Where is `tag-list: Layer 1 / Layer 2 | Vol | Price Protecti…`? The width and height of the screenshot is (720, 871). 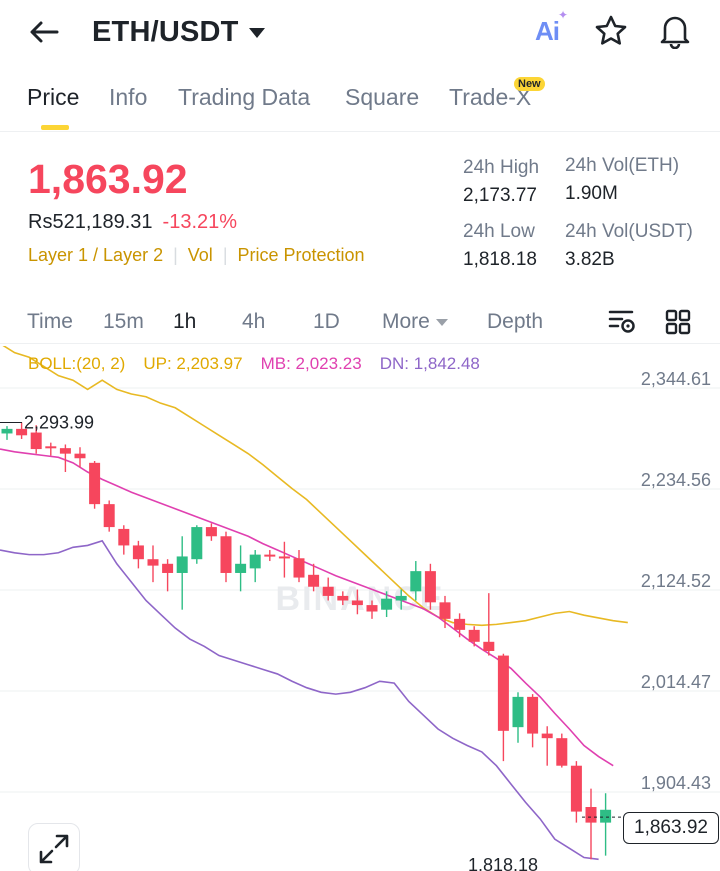 tag-list: Layer 1 / Layer 2 | Vol | Price Protecti… is located at coordinates (196, 255).